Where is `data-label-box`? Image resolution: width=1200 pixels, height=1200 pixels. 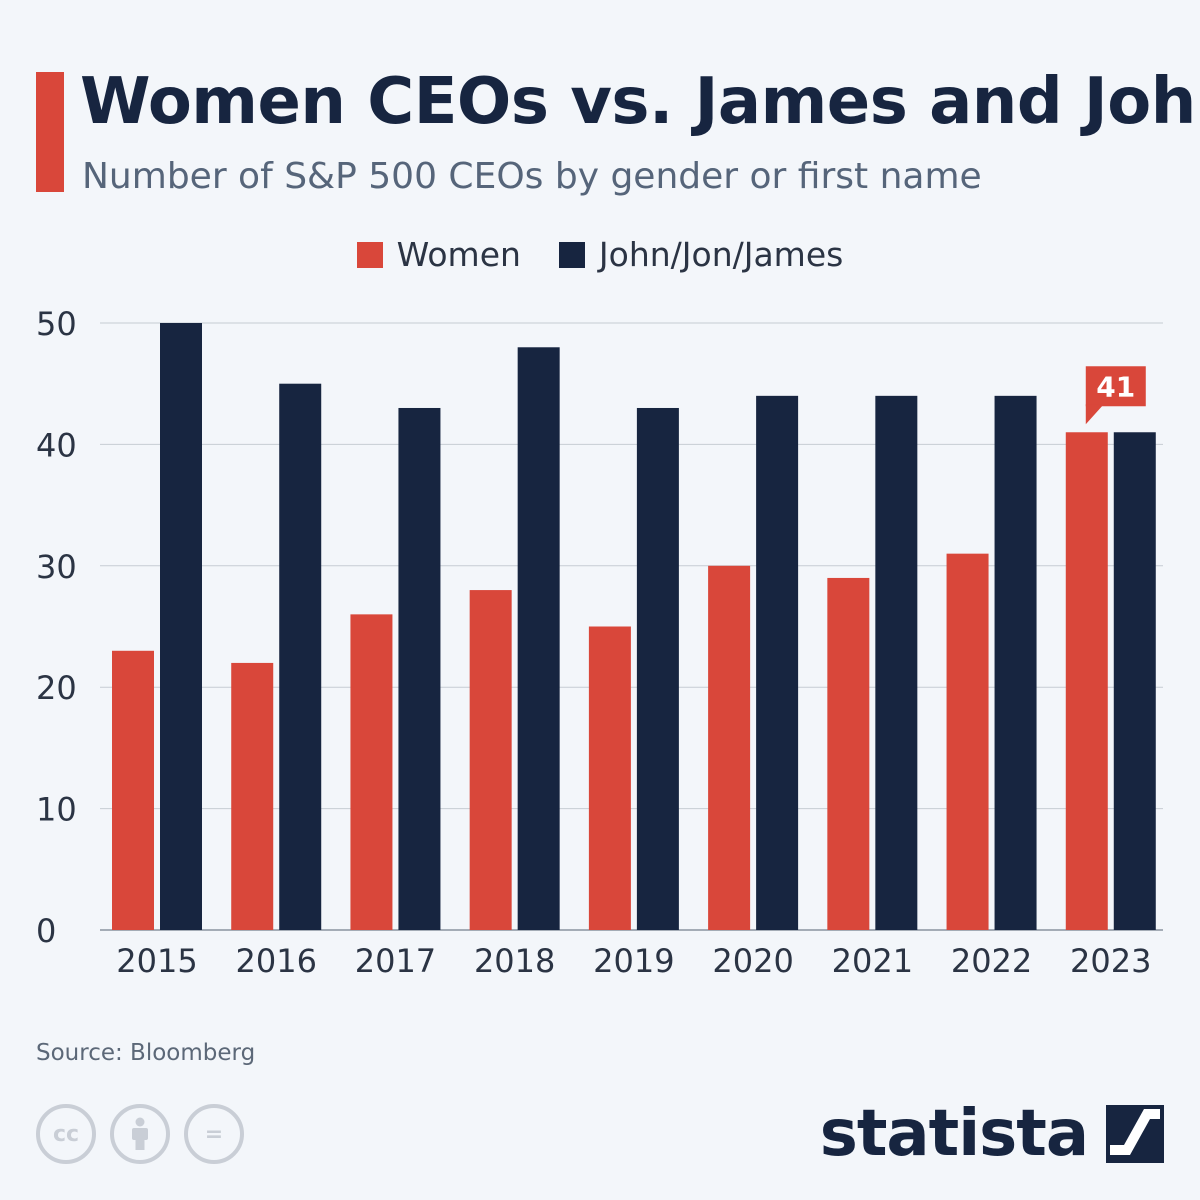 data-label-box is located at coordinates (1115, 386).